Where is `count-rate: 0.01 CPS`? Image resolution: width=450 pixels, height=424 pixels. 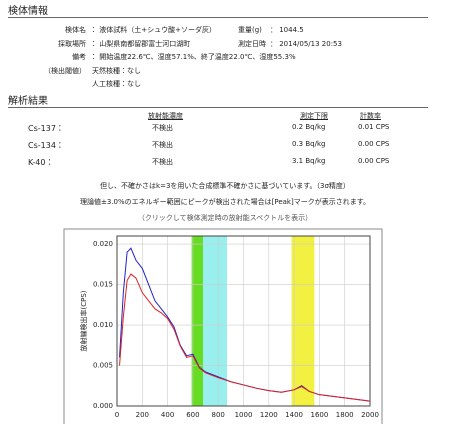 count-rate: 0.01 CPS is located at coordinates (374, 127).